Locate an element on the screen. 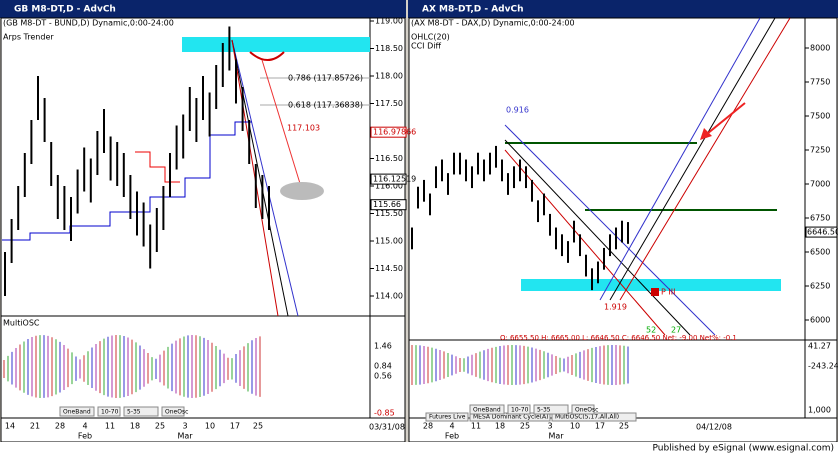 The image size is (838, 454). price-label: 118.00 is located at coordinates (389, 76).